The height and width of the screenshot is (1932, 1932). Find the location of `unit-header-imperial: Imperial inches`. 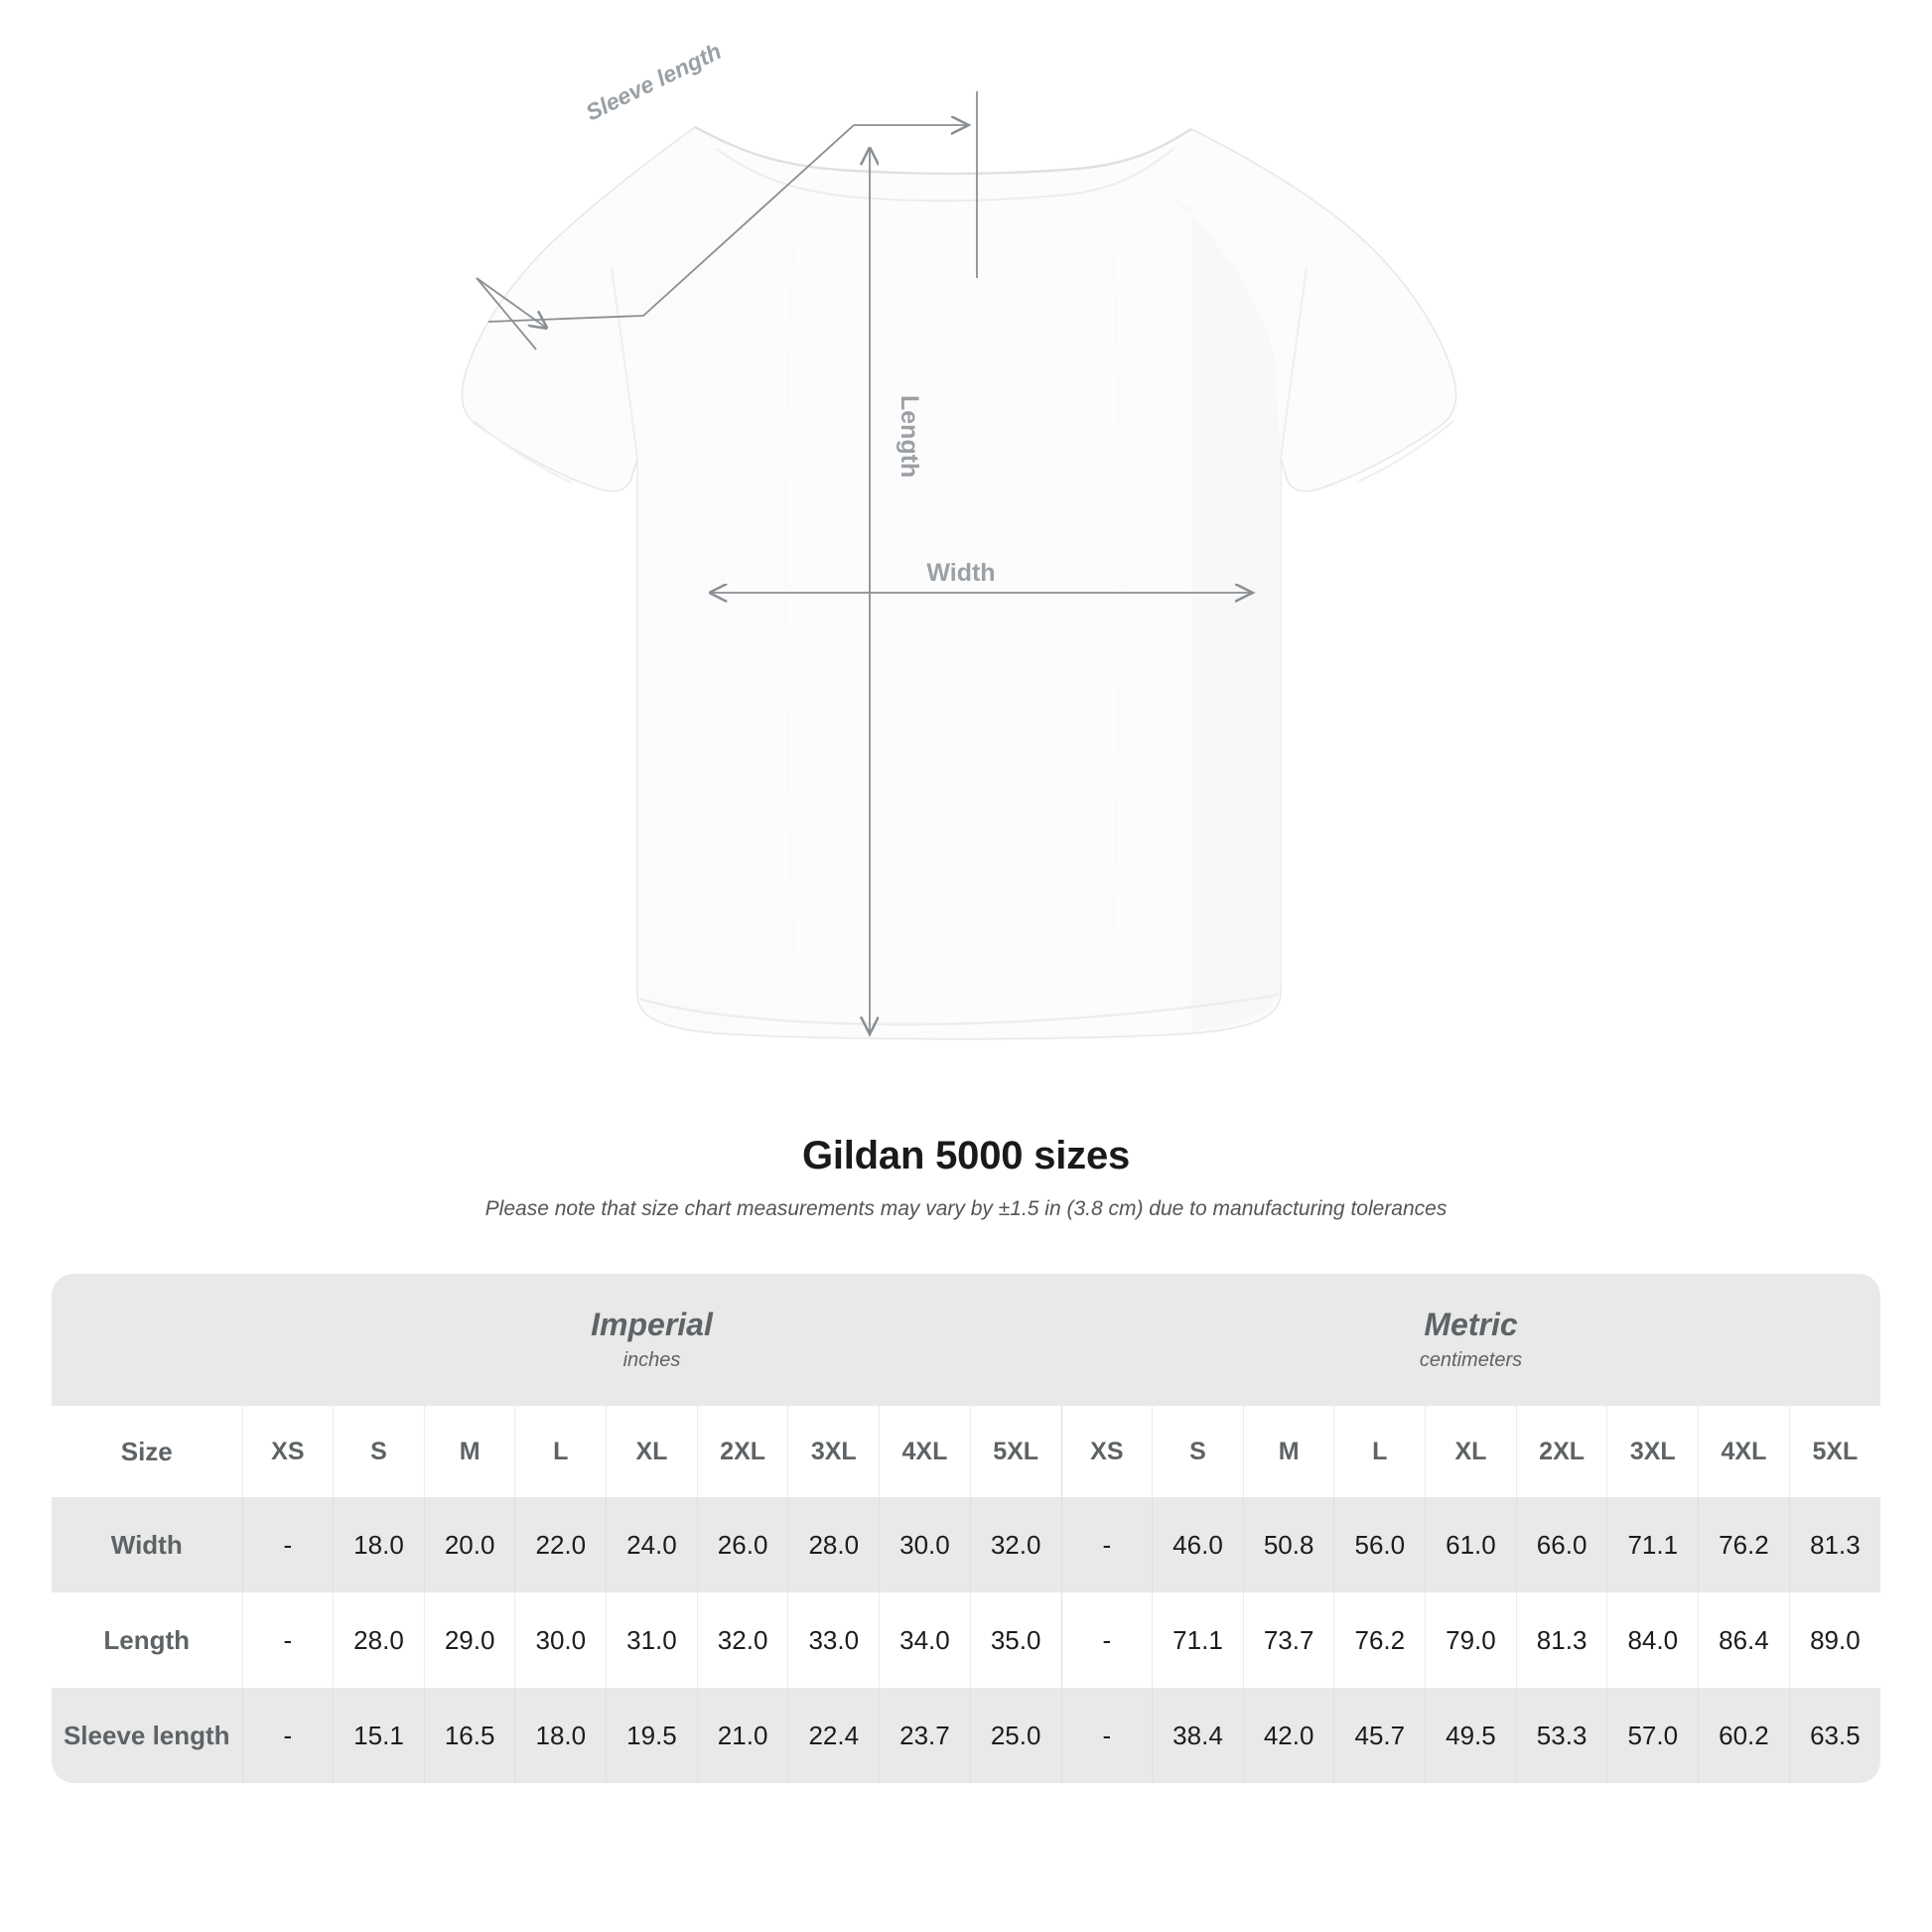

unit-header-imperial: Imperial inches is located at coordinates (651, 1340).